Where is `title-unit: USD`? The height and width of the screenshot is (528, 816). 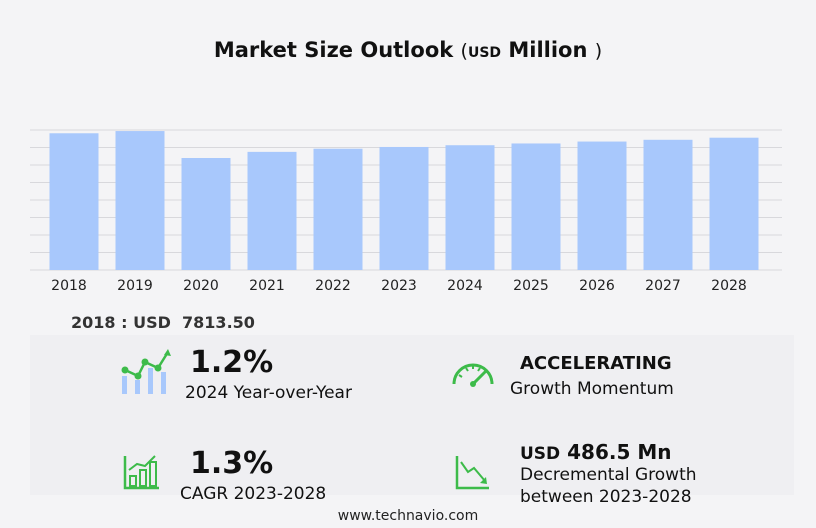 title-unit: USD is located at coordinates (484, 53).